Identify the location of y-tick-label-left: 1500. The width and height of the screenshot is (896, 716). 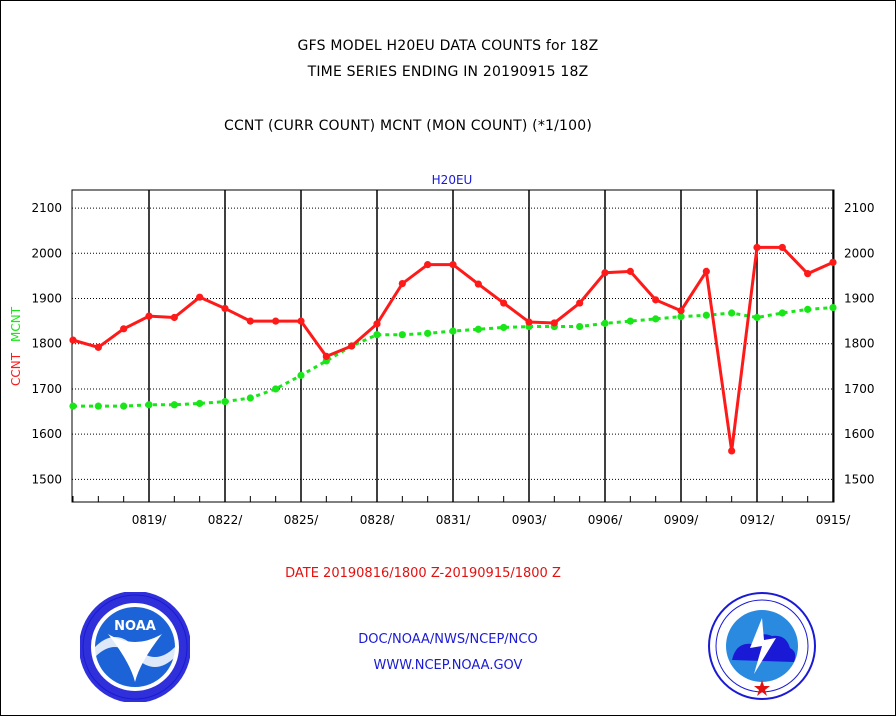
(46, 479).